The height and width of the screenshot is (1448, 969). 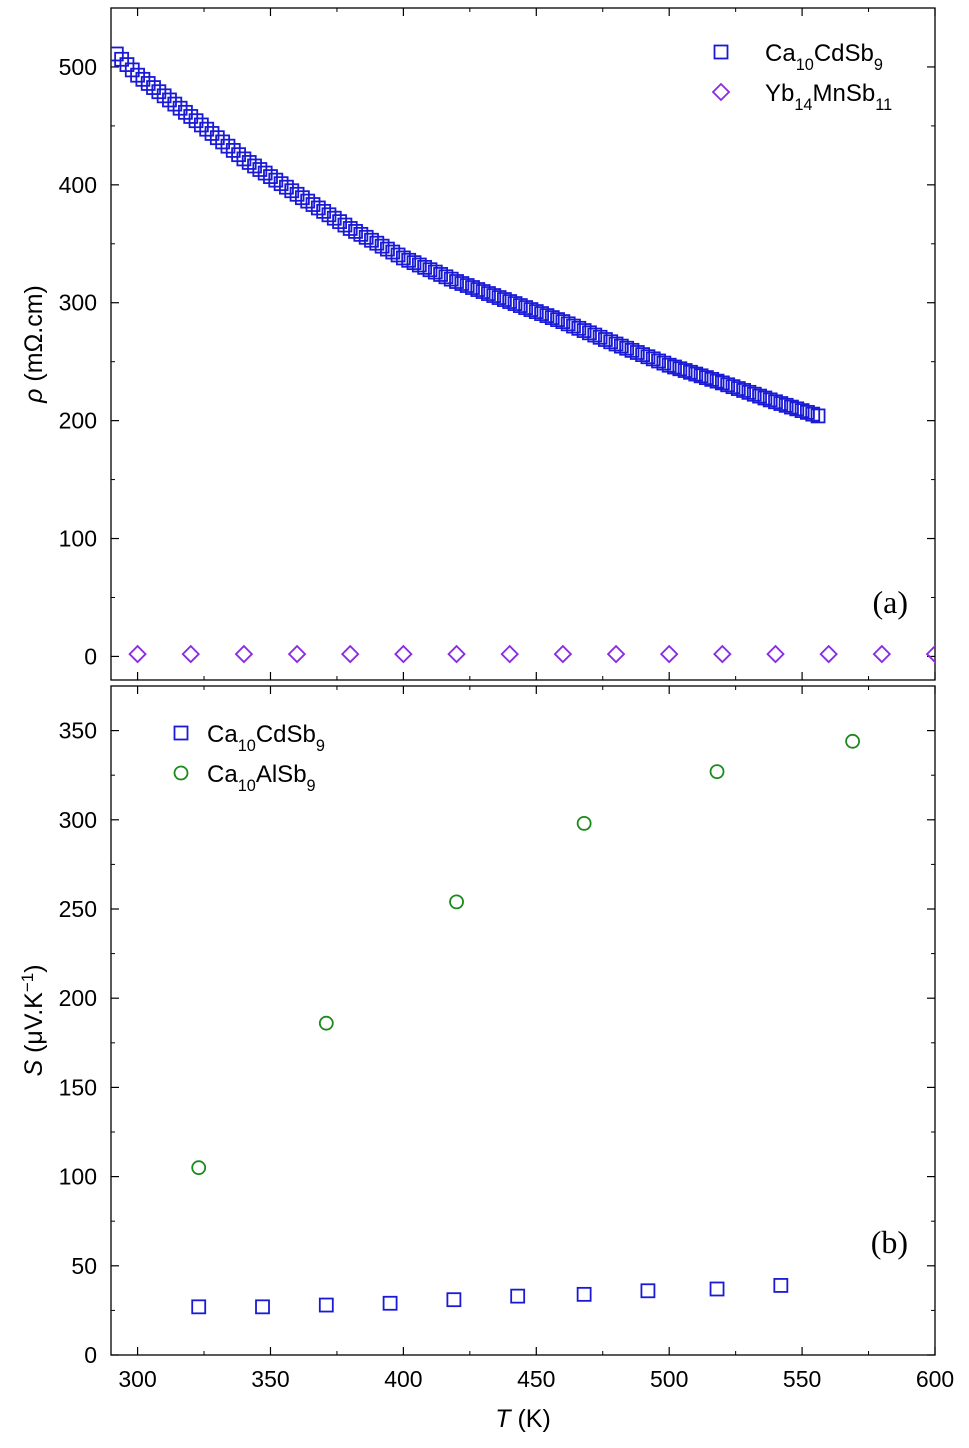 I want to click on x-tick-label: 600, so click(x=935, y=1379).